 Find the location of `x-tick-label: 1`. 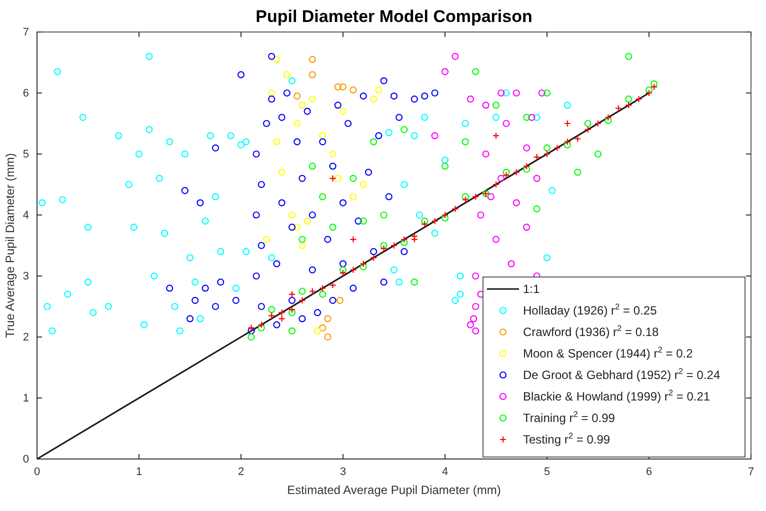

x-tick-label: 1 is located at coordinates (139, 472).